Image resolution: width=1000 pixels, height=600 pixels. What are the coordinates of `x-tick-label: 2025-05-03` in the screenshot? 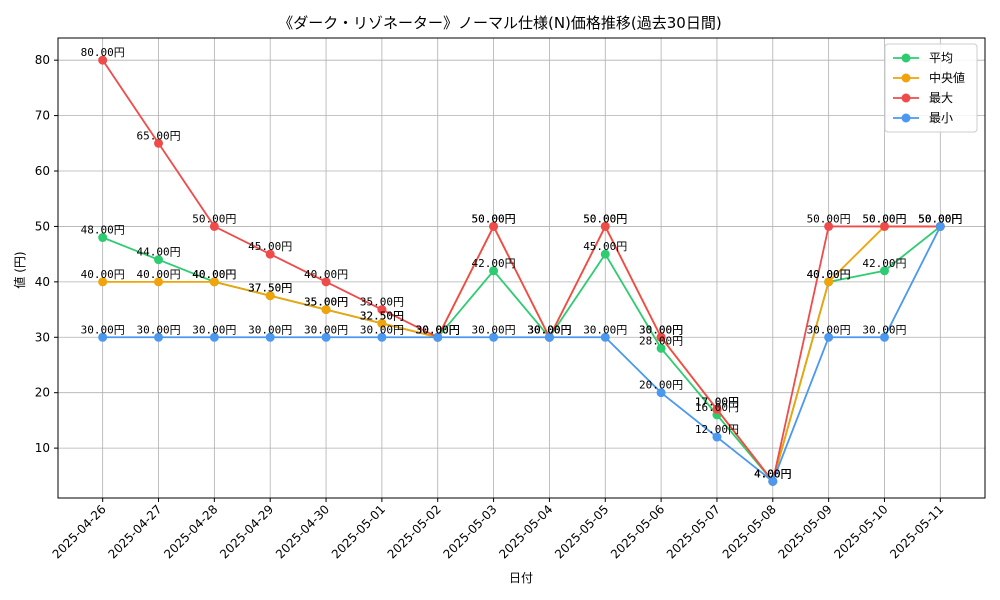 It's located at (469, 531).